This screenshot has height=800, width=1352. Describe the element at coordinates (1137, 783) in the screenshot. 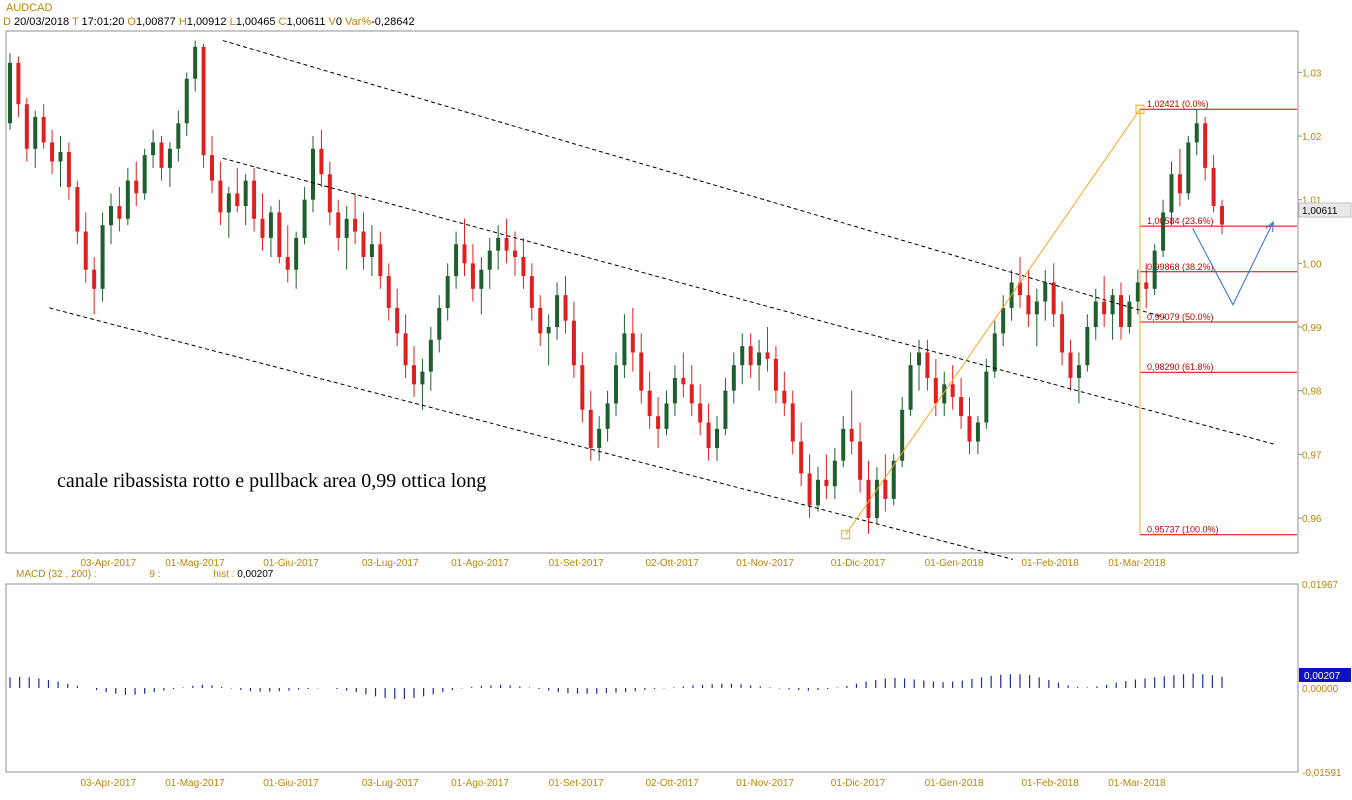

I see `time-tick-label: 01-Mar-2018` at that location.